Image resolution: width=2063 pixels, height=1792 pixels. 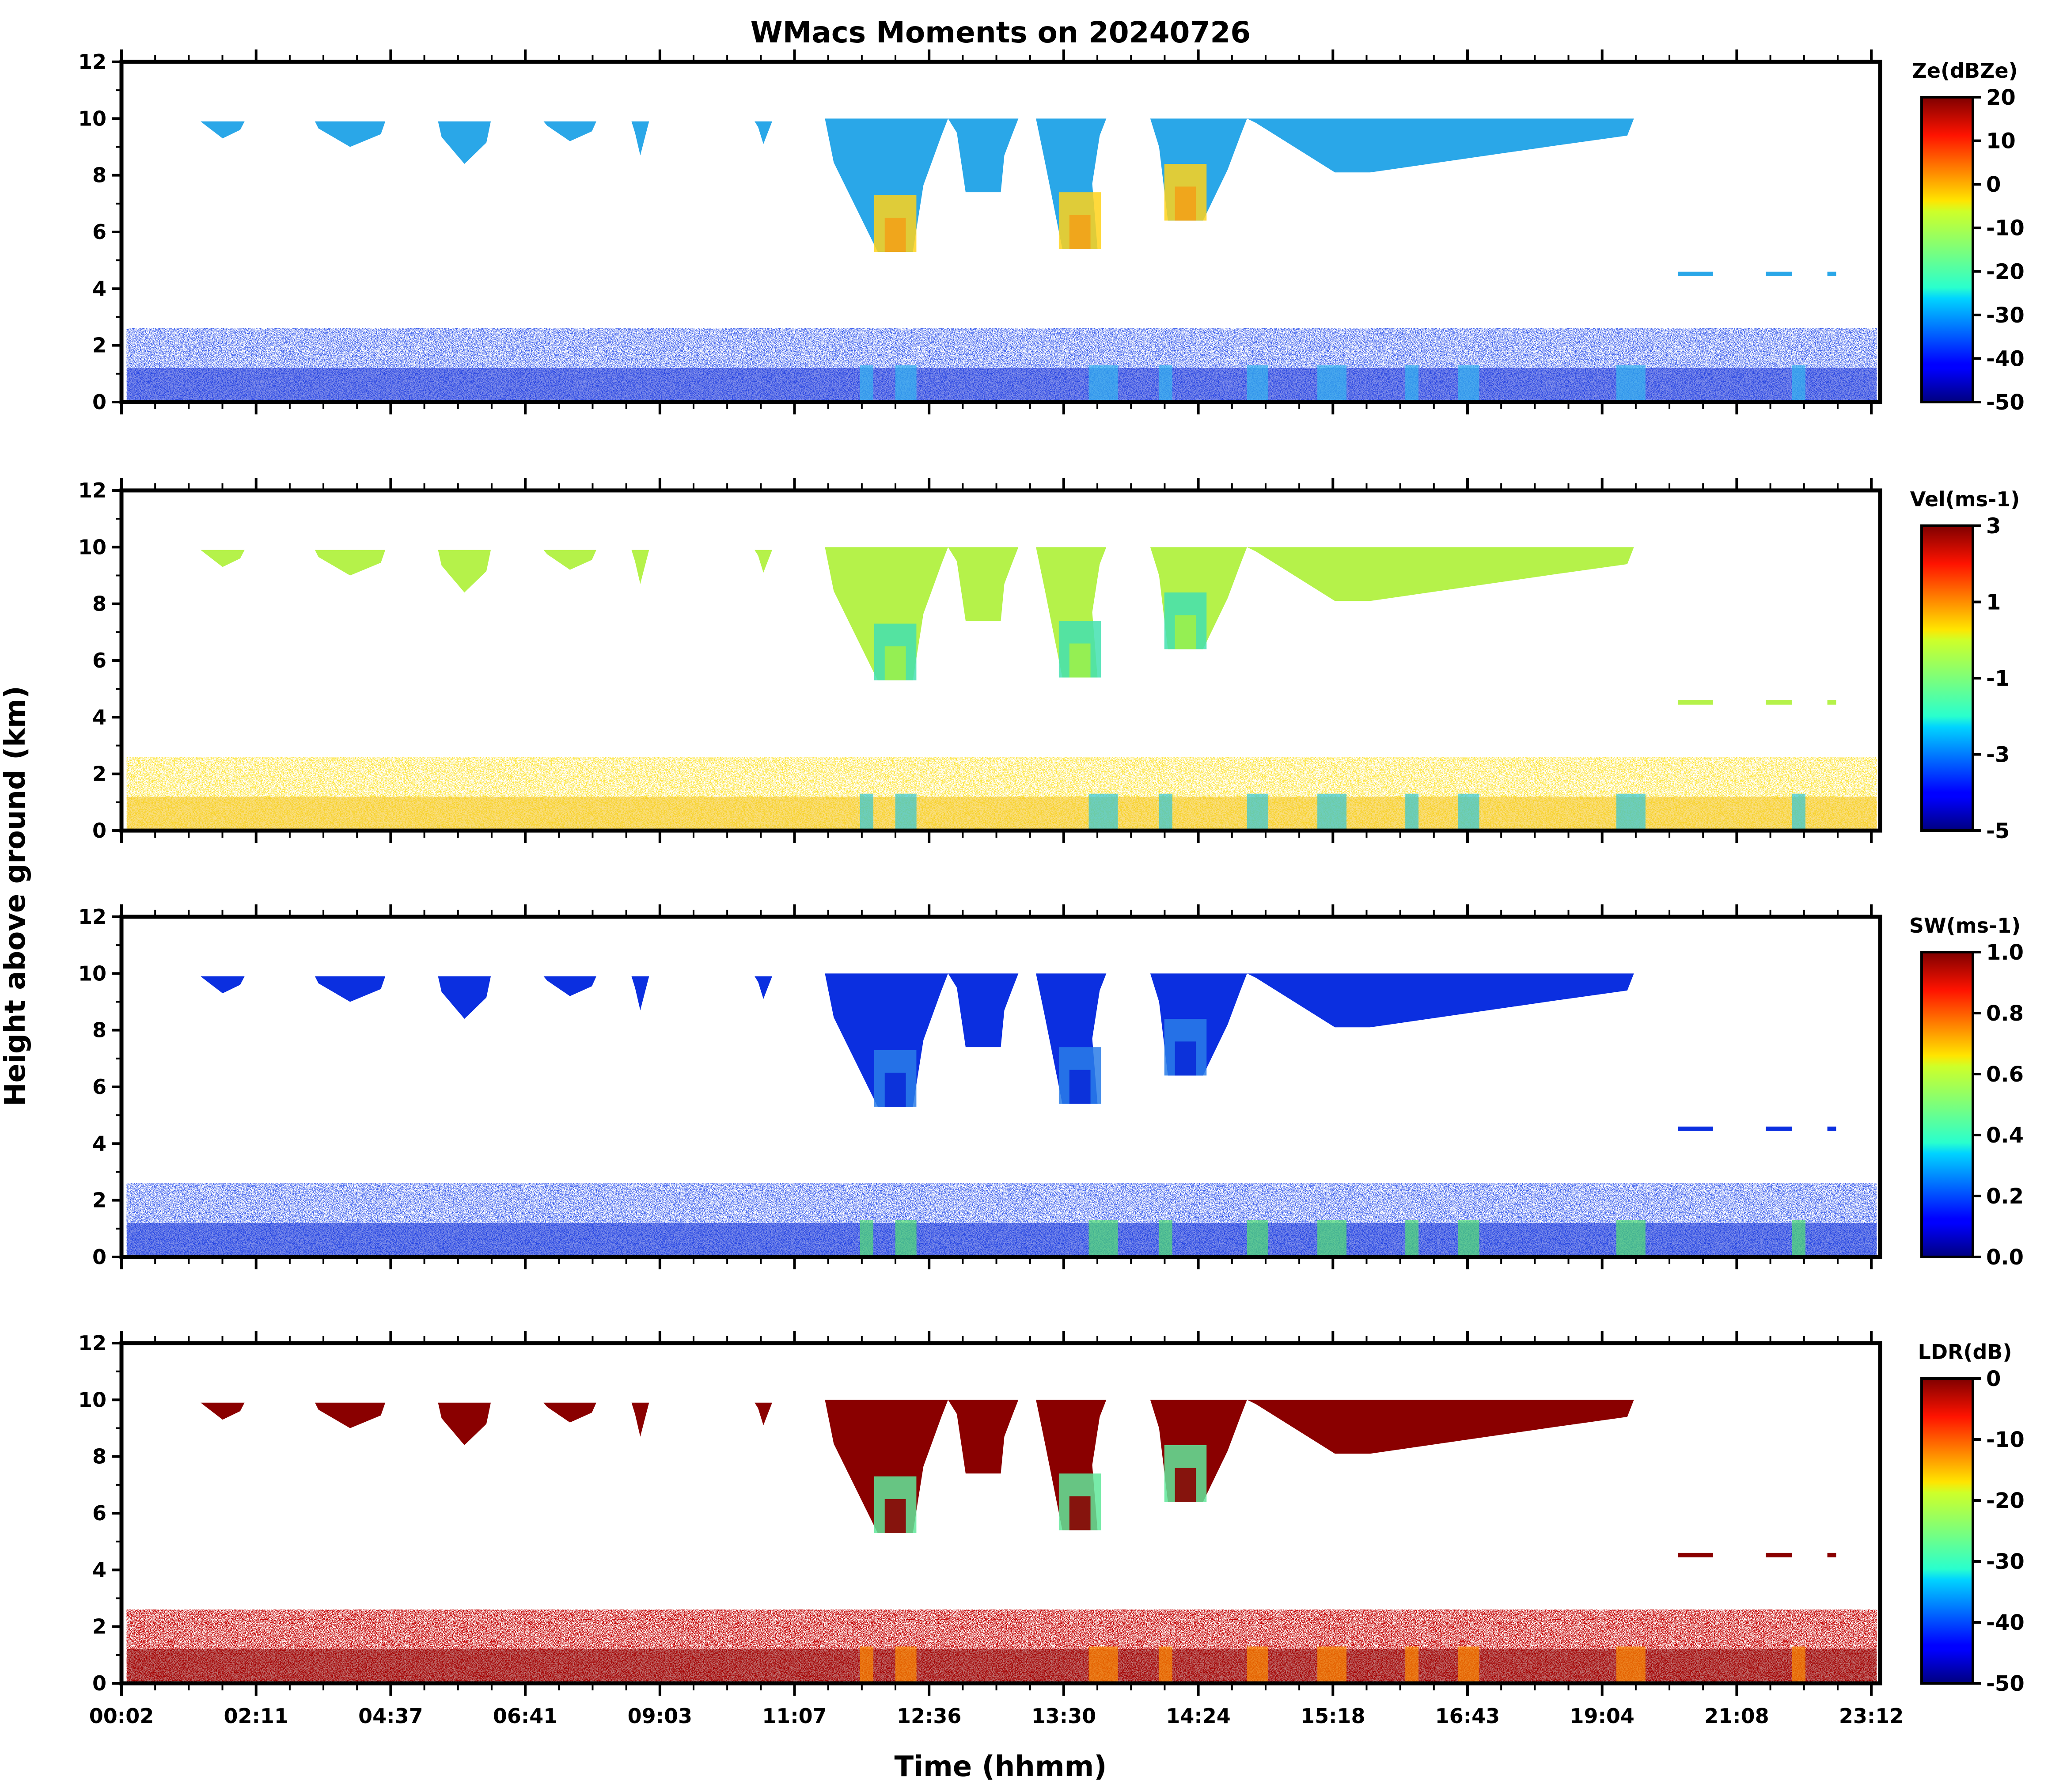 I want to click on figure-title: WMacs Moments on 20240726, so click(x=1001, y=32).